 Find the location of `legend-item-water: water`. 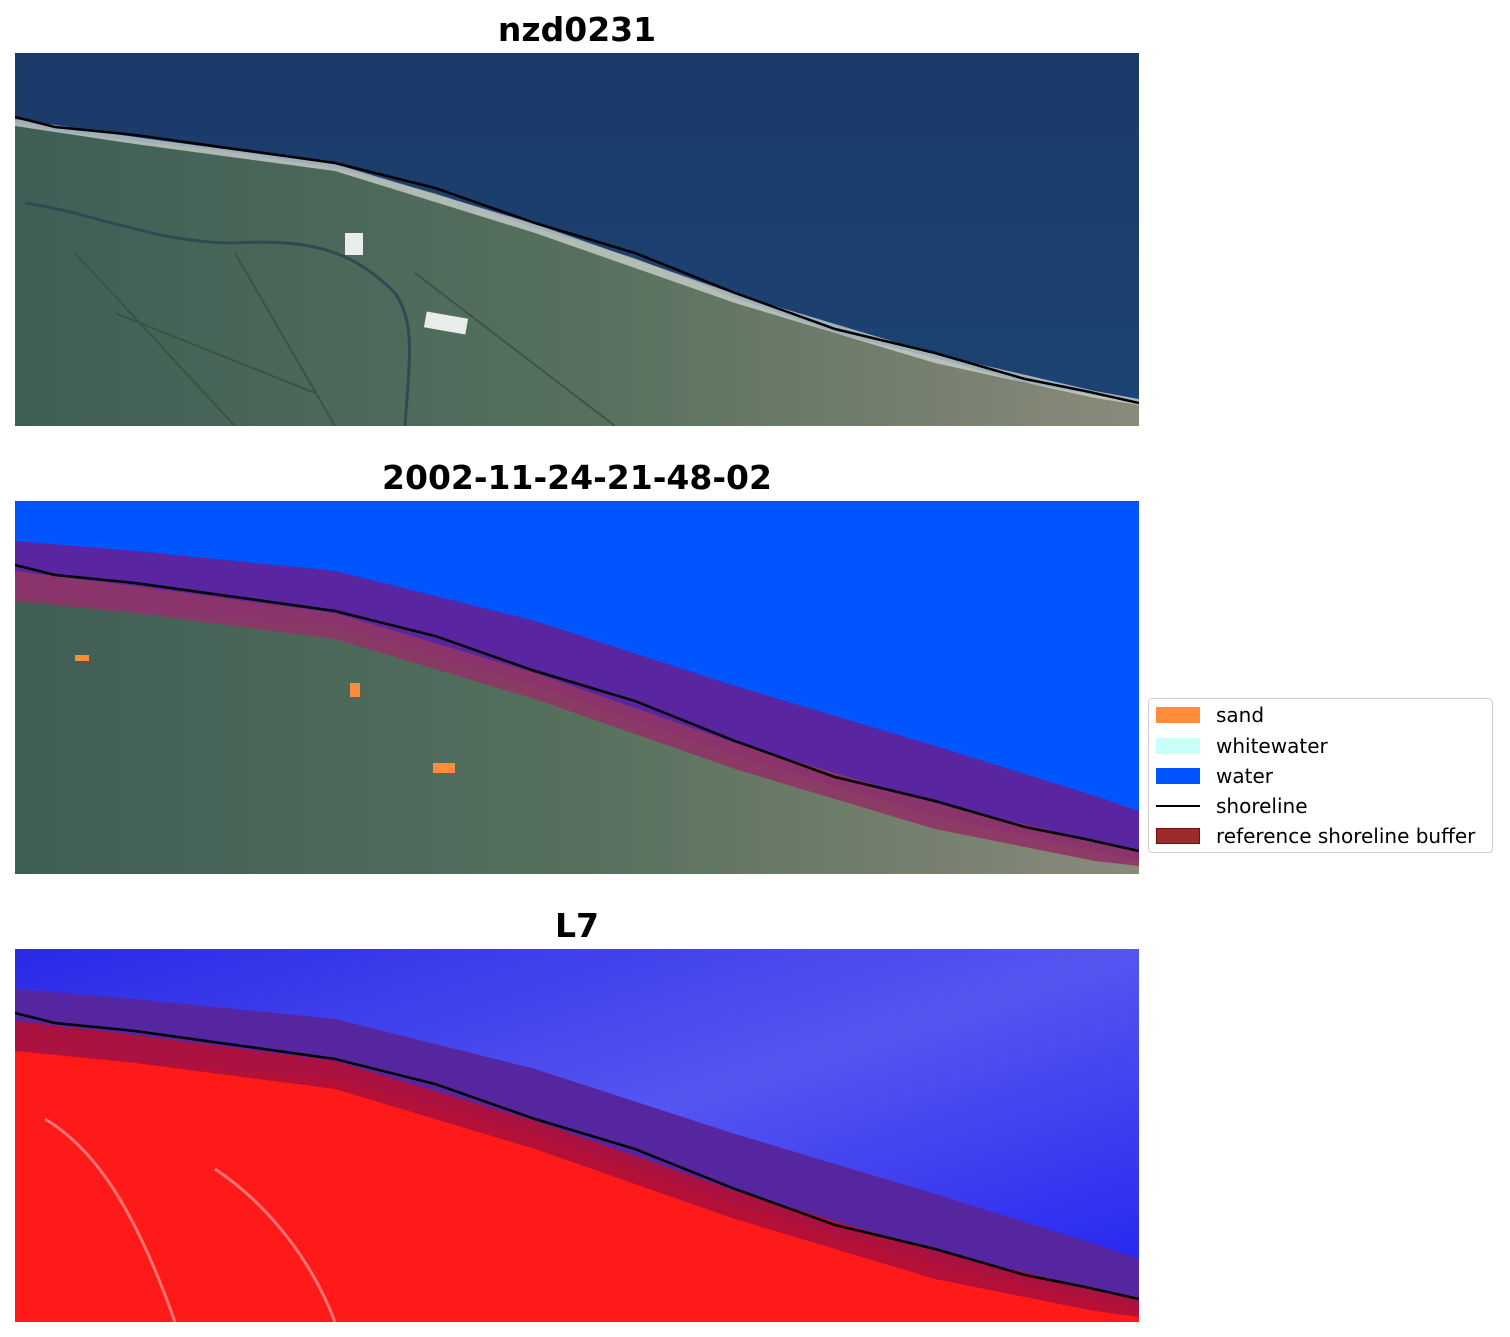

legend-item-water: water is located at coordinates (1214, 776).